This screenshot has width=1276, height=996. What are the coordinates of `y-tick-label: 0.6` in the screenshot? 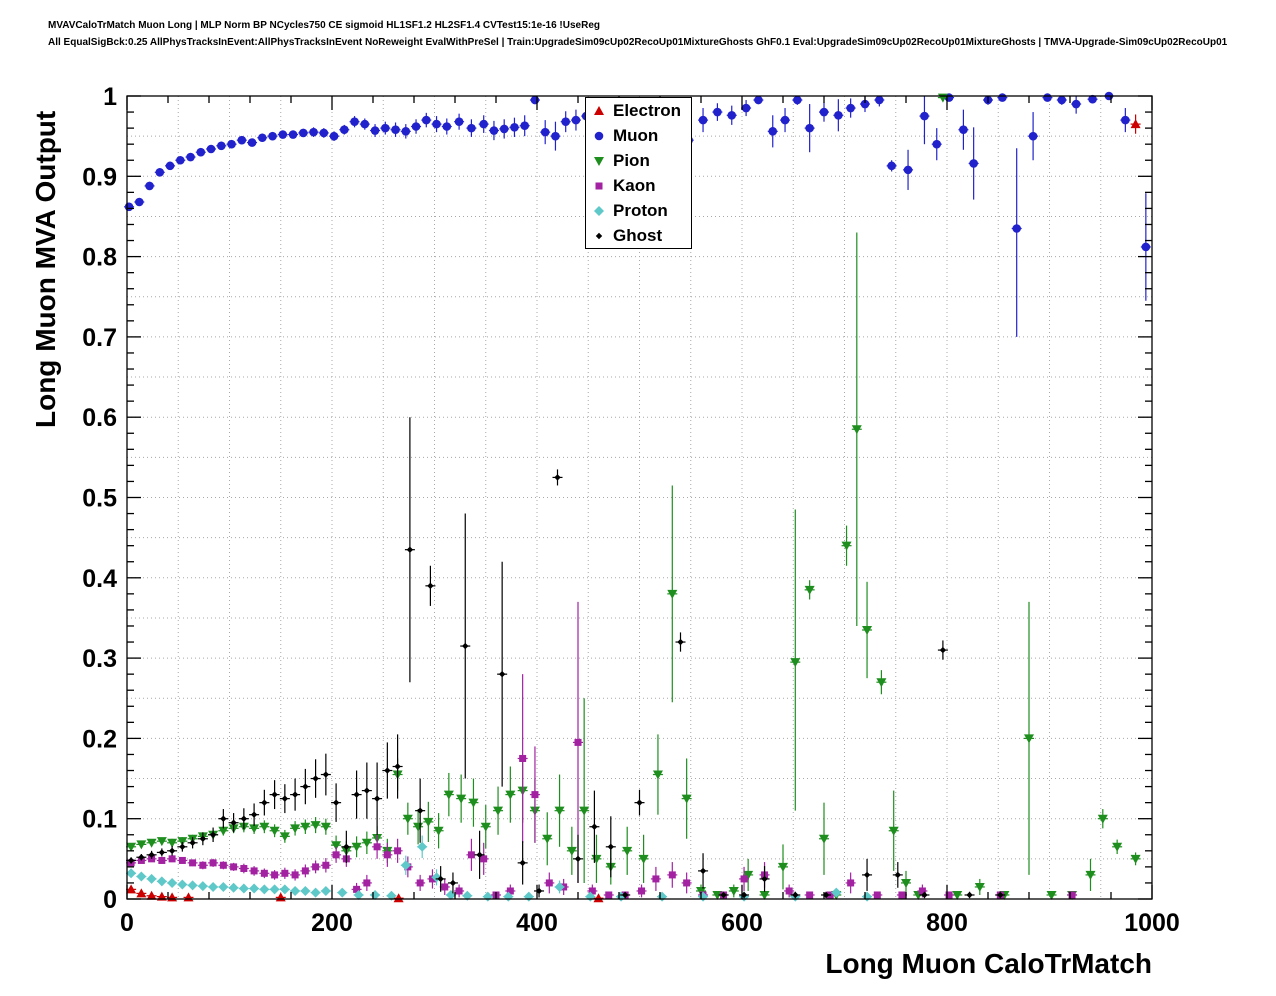 It's located at (99, 418).